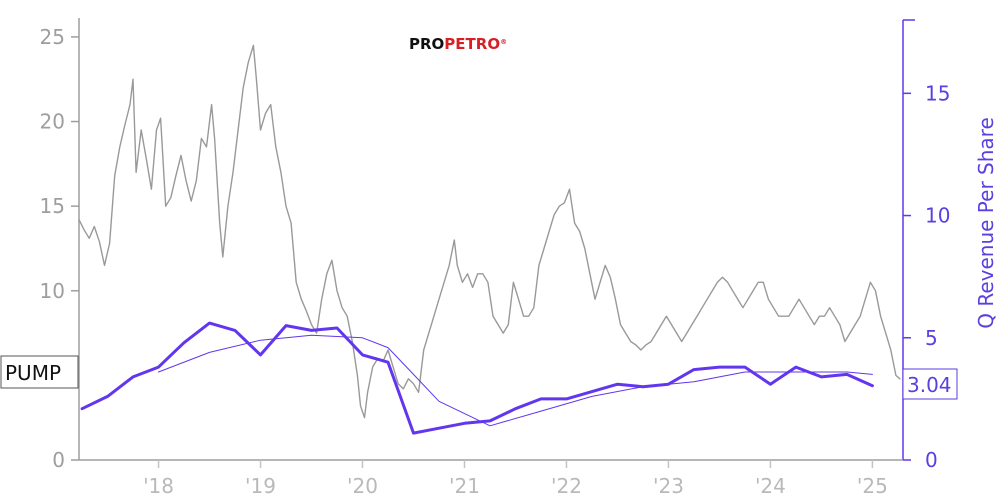 The image size is (1000, 500). What do you see at coordinates (931, 460) in the screenshot?
I see `right-tick-label: 0` at bounding box center [931, 460].